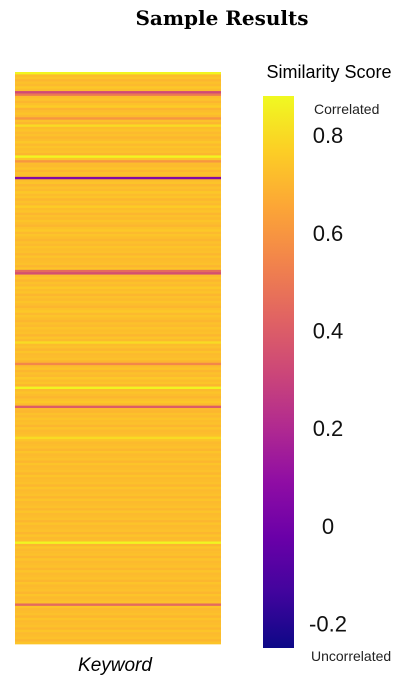 The image size is (416, 688). Describe the element at coordinates (115, 665) in the screenshot. I see `x-axis-label: Keyword` at that location.